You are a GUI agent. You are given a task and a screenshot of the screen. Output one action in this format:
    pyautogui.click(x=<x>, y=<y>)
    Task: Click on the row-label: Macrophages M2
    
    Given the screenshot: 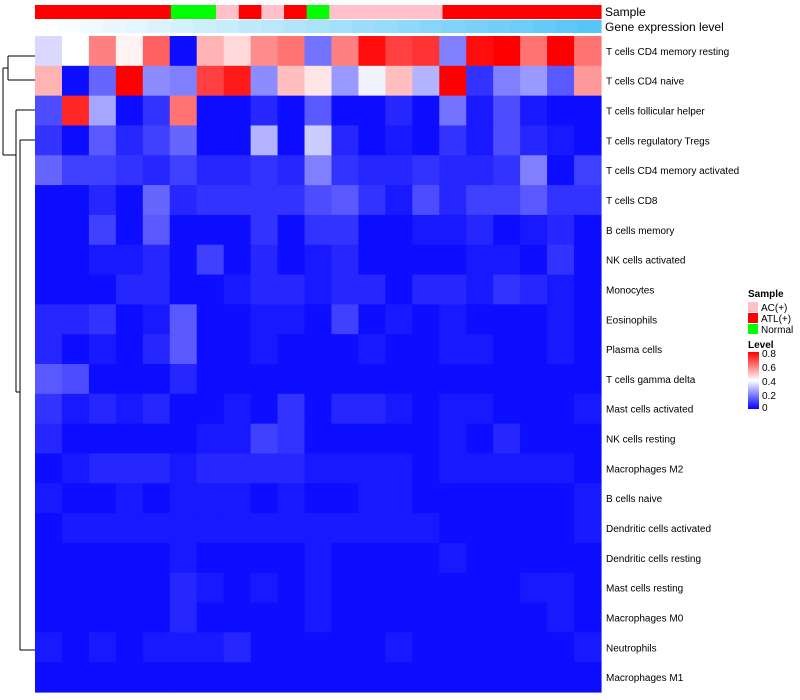 What is the action you would take?
    pyautogui.click(x=645, y=469)
    